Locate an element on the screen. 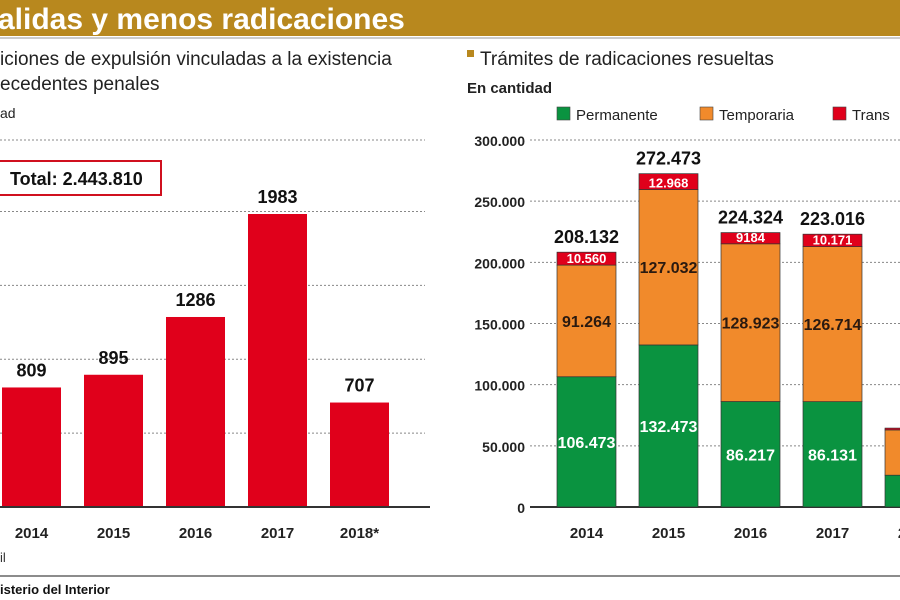  left-value-label: 809 is located at coordinates (31, 370).